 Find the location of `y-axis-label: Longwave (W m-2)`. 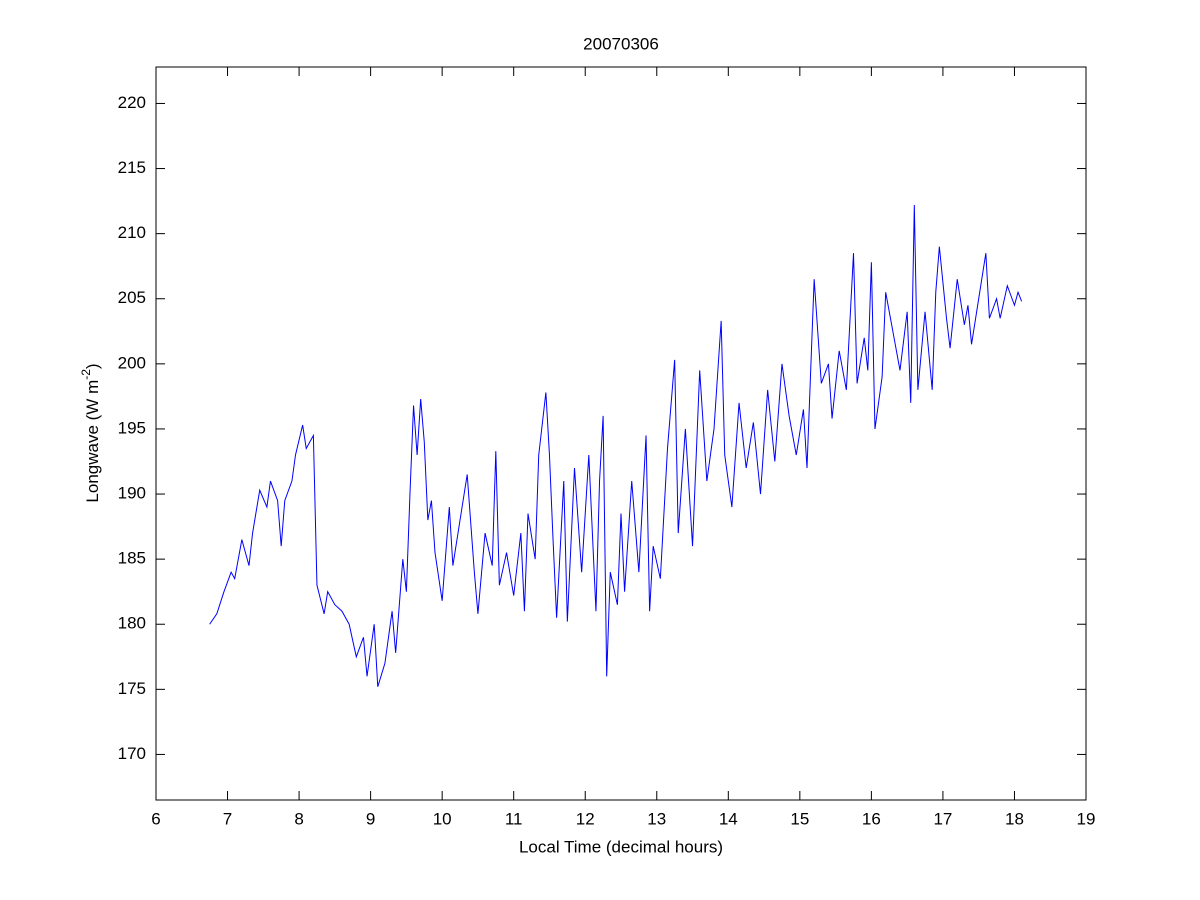

y-axis-label: Longwave (W m-2) is located at coordinates (90, 432).